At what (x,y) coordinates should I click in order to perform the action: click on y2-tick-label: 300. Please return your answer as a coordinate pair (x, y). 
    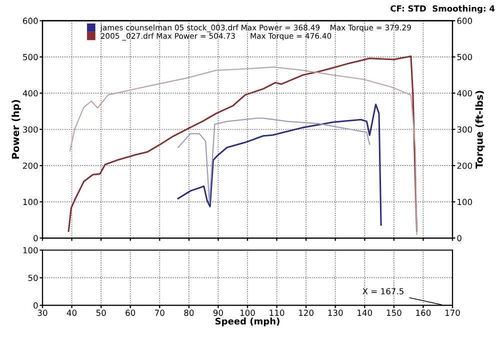
    Looking at the image, I should click on (464, 129).